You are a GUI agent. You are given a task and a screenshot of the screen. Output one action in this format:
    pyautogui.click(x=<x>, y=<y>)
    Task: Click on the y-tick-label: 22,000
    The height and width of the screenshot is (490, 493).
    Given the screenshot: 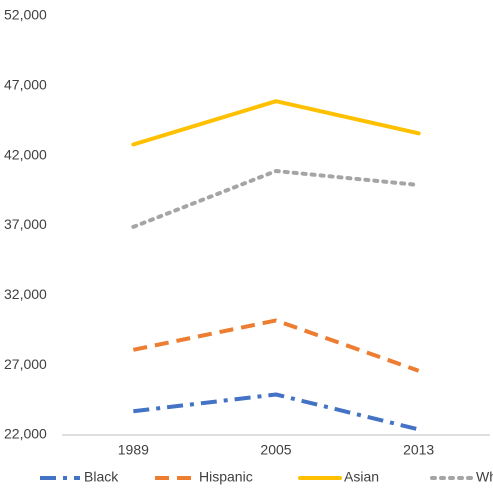 What is the action you would take?
    pyautogui.click(x=25, y=434)
    